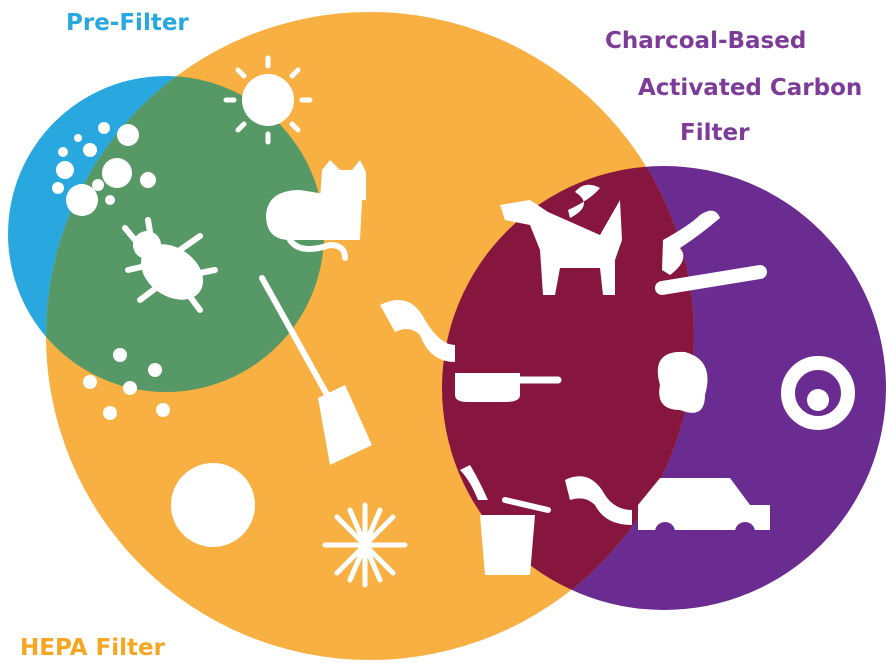 This screenshot has width=886, height=663. What do you see at coordinates (750, 88) in the screenshot?
I see `carbon-label-line: Activated Carbon` at bounding box center [750, 88].